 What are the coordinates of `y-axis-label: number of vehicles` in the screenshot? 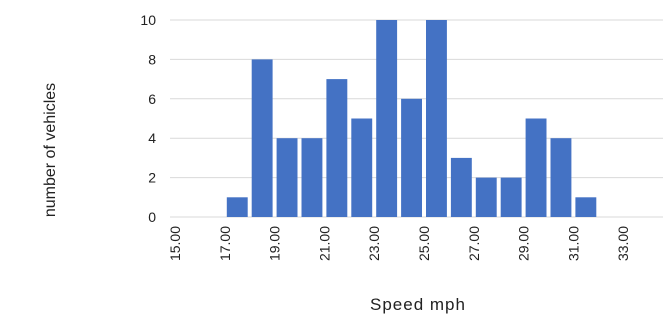 It's located at (50, 150).